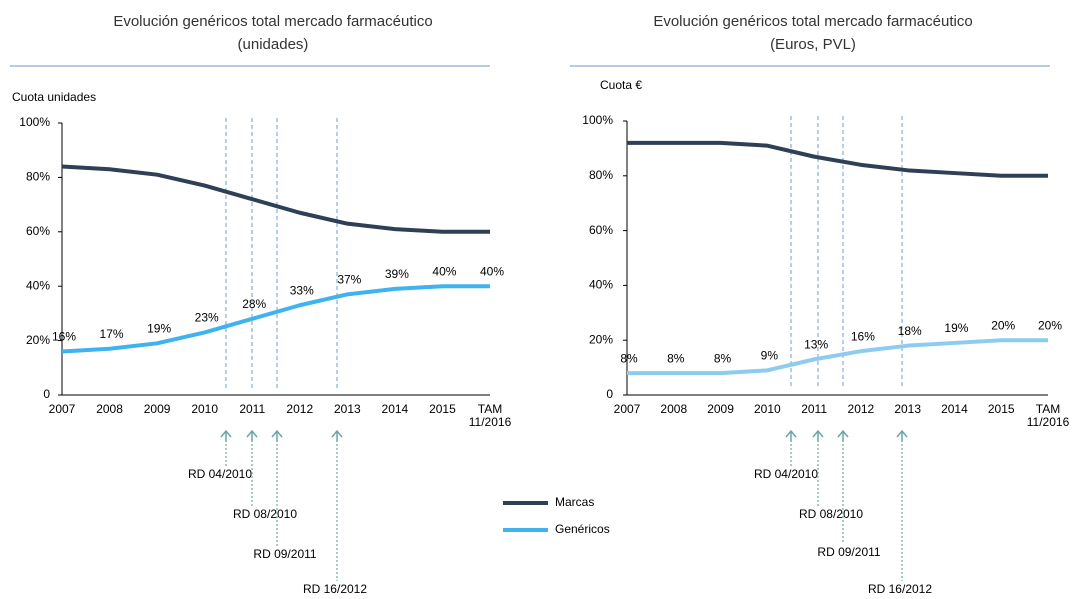 This screenshot has height=599, width=1079. Describe the element at coordinates (574, 502) in the screenshot. I see `legend-label: Marcas` at that location.